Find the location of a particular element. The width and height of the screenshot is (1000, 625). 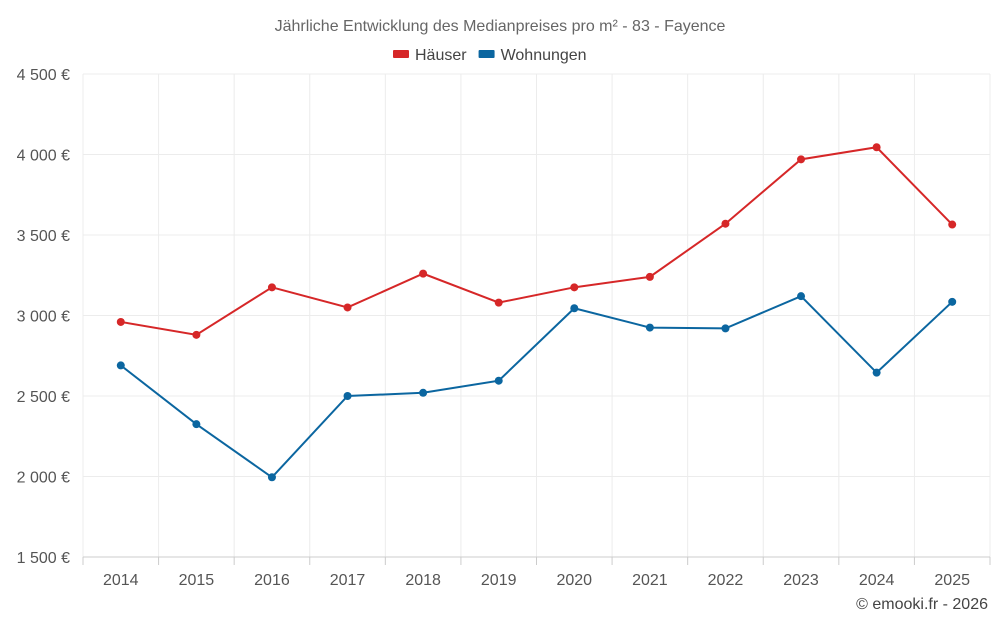

legend-item: Häuser is located at coordinates (430, 55).